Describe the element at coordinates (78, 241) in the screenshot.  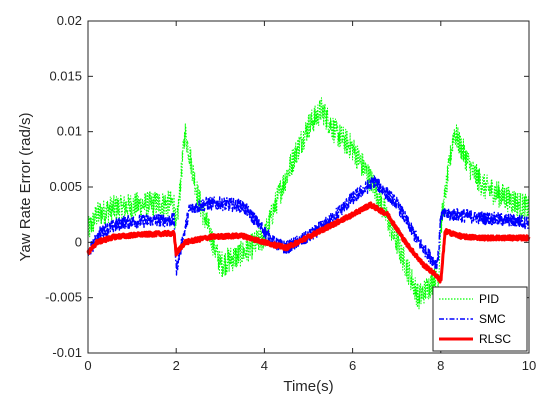
I see `y-tick-label: 0` at that location.